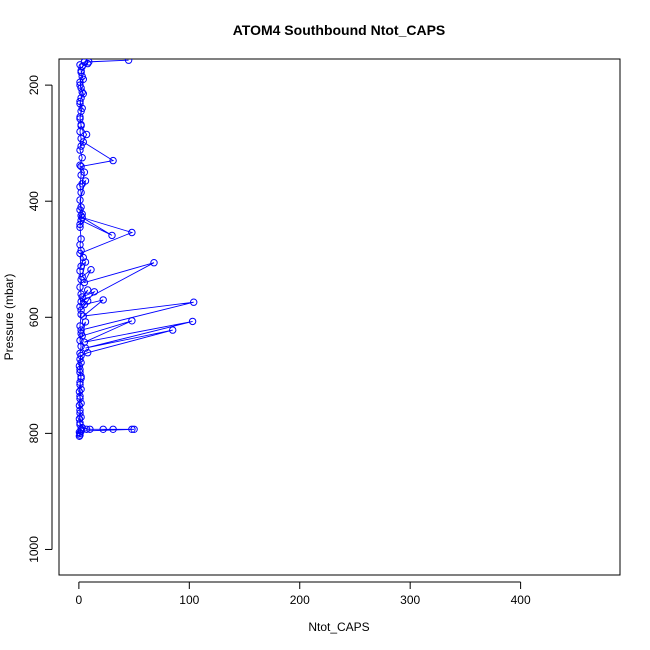  Describe the element at coordinates (34, 317) in the screenshot. I see `y-tick-label: 600` at that location.